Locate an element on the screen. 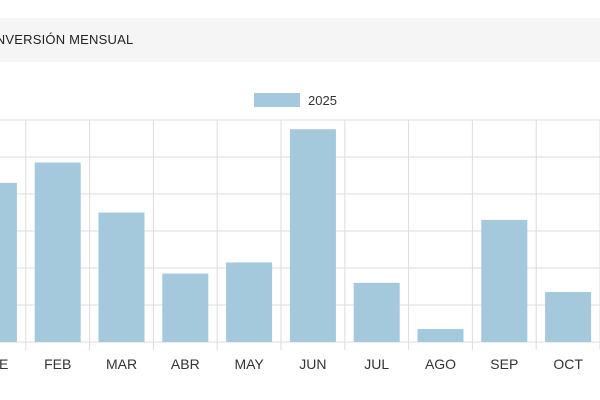 This screenshot has width=600, height=400. chart-header: INVERSIÓN MENSUAL is located at coordinates (300, 40).